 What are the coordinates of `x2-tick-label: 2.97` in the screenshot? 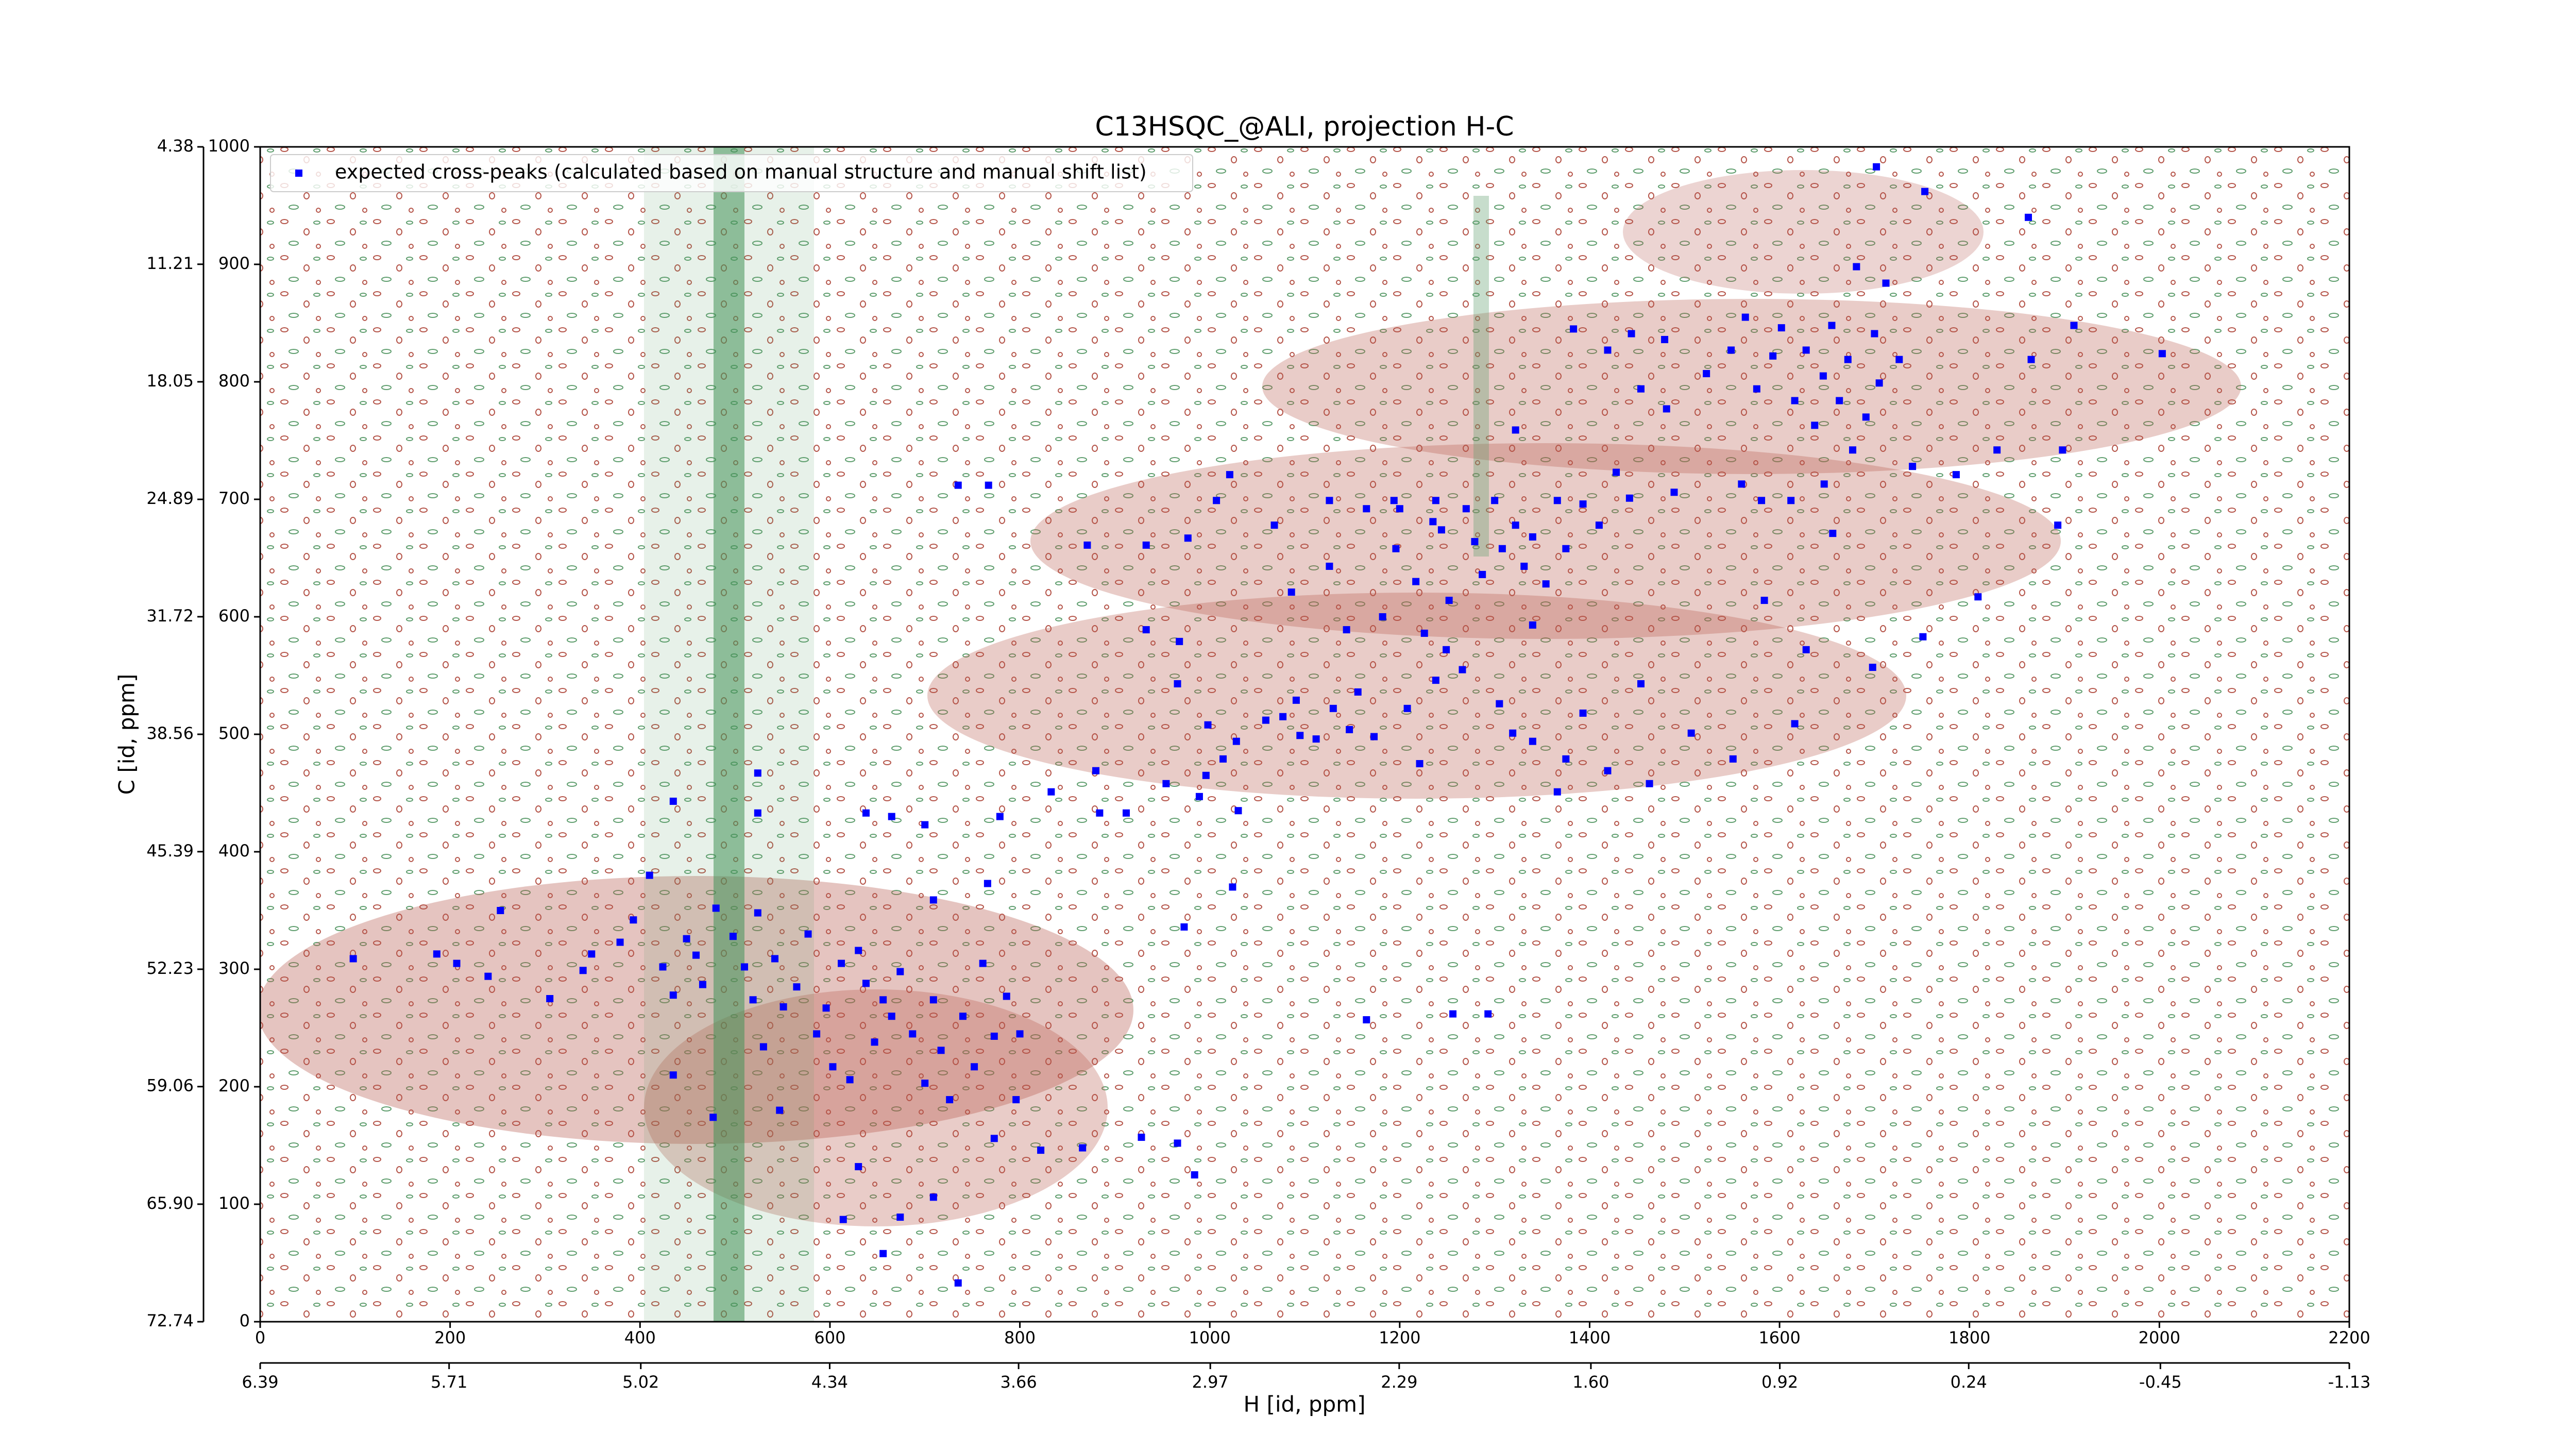 It's located at (1210, 1382).